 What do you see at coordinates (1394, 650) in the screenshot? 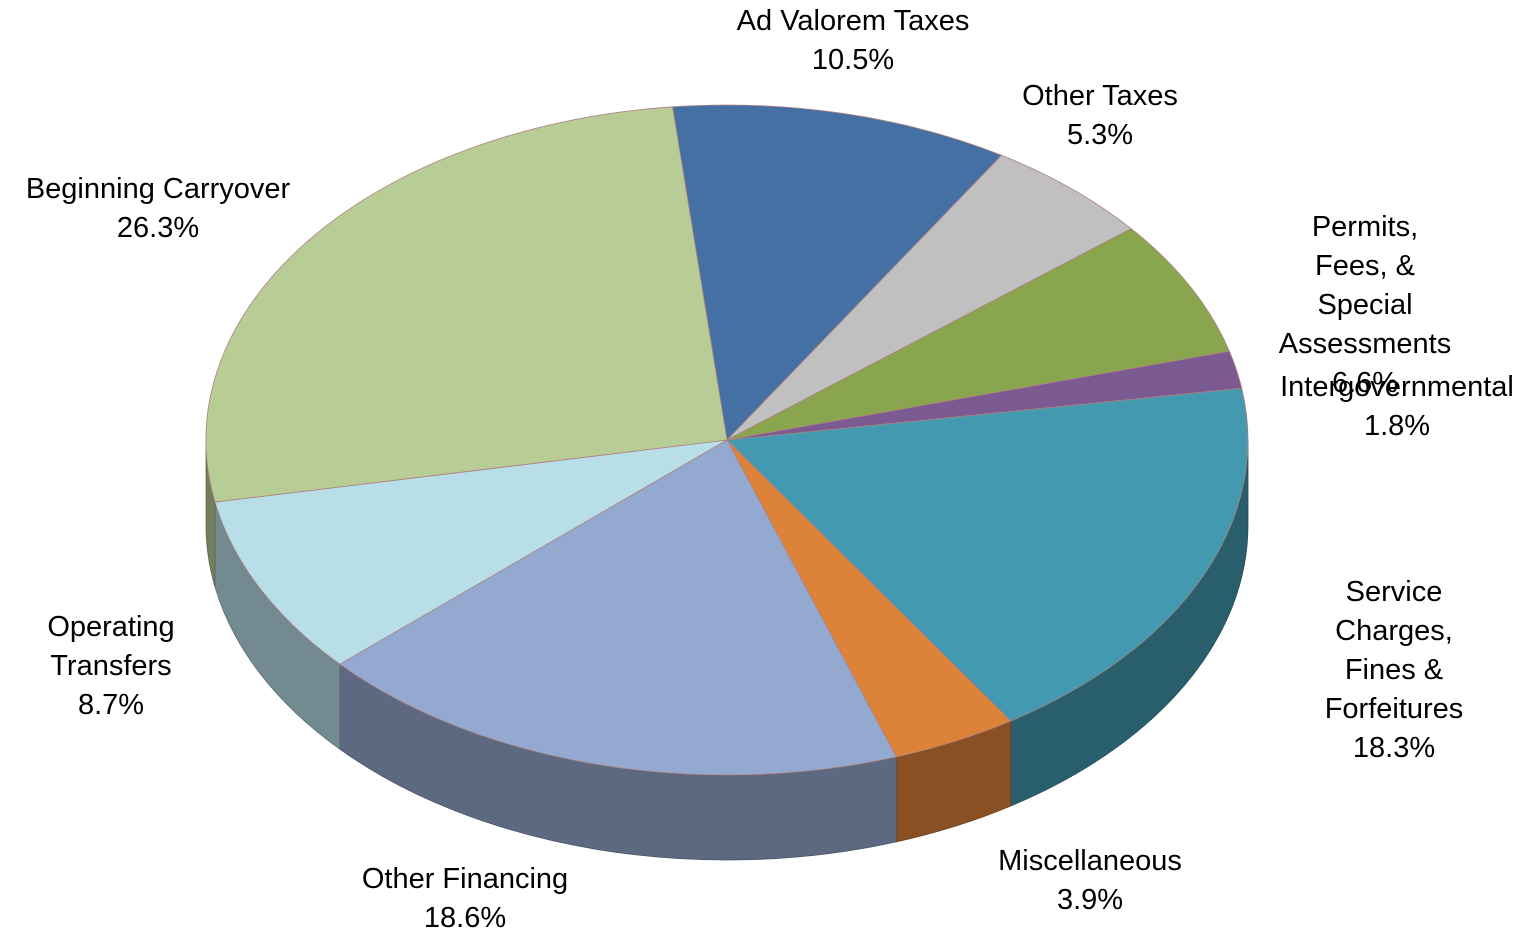
I see `category-name: Service Charges, Fines & Forfeitures` at bounding box center [1394, 650].